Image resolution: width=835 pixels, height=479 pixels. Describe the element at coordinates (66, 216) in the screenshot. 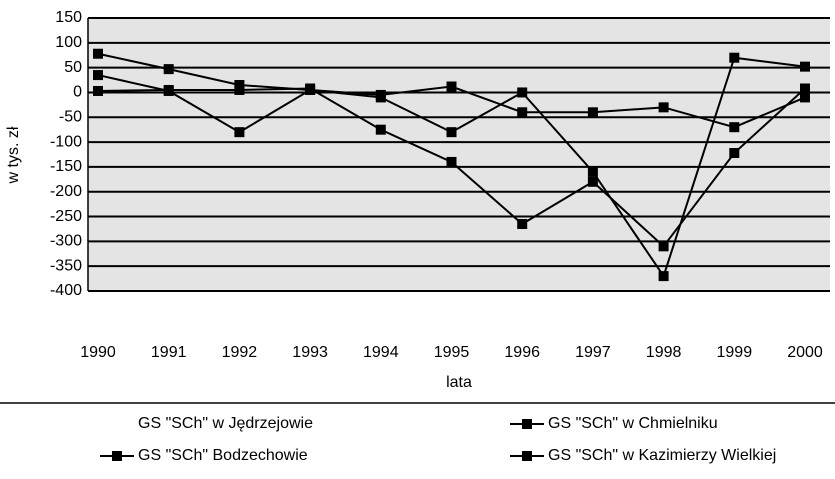

I see `y-tick-label: -250` at that location.